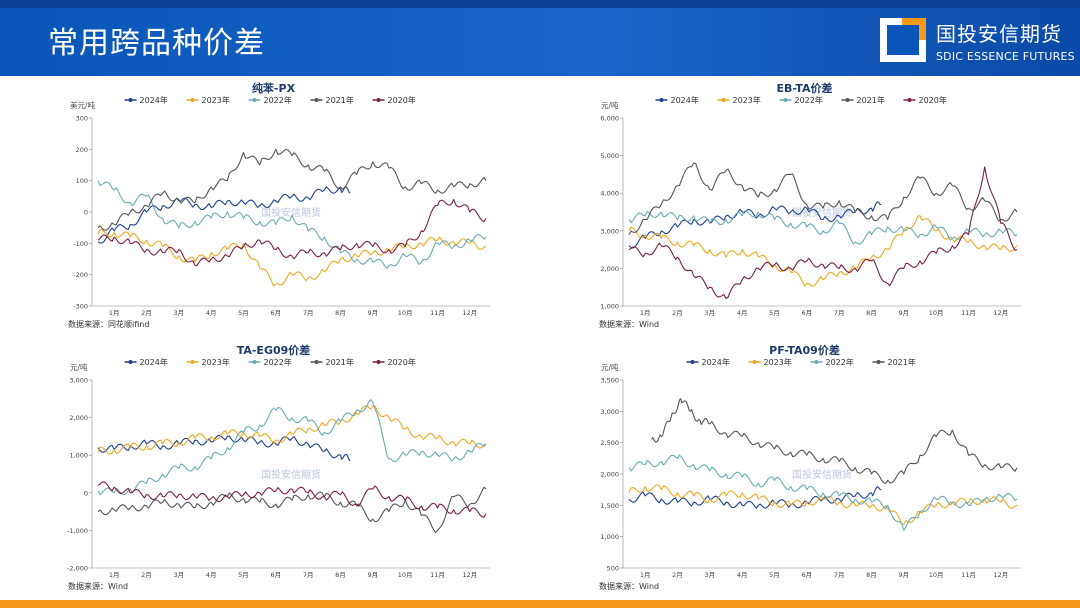 The height and width of the screenshot is (608, 1080). Describe the element at coordinates (274, 88) in the screenshot. I see `chart-title: 纯苯-PX` at that location.